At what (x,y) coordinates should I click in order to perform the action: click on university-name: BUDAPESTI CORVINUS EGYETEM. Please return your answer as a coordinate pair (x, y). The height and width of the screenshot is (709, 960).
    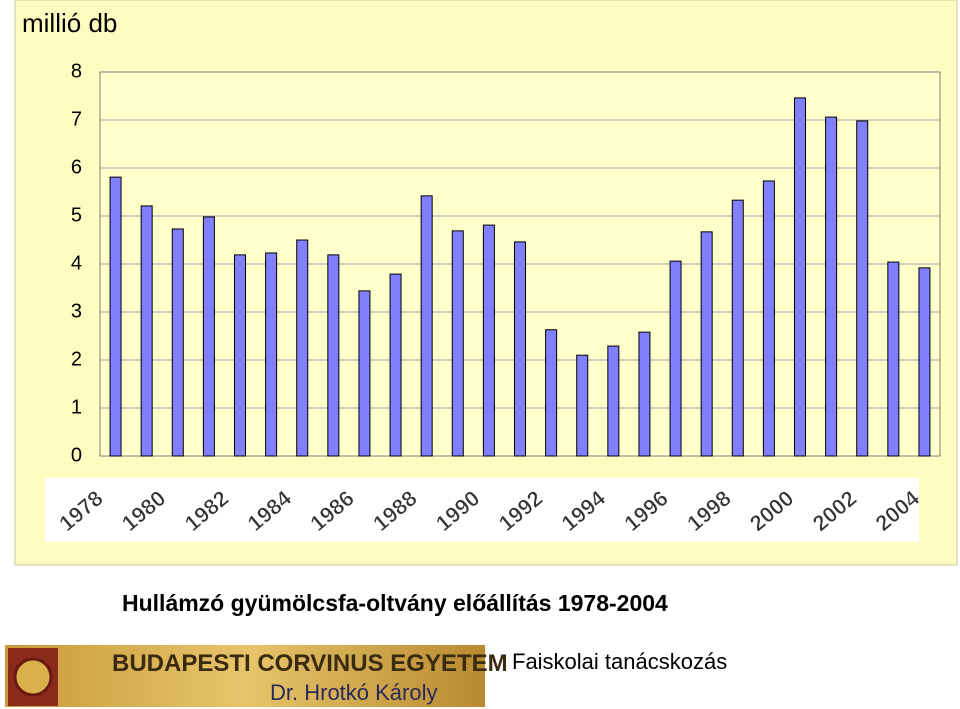
    Looking at the image, I should click on (310, 663).